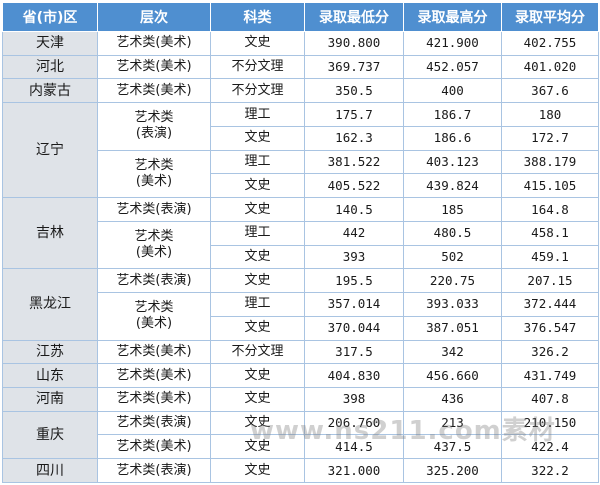 The width and height of the screenshot is (600, 485). Describe the element at coordinates (354, 209) in the screenshot. I see `min-score-cell: 140.5` at that location.